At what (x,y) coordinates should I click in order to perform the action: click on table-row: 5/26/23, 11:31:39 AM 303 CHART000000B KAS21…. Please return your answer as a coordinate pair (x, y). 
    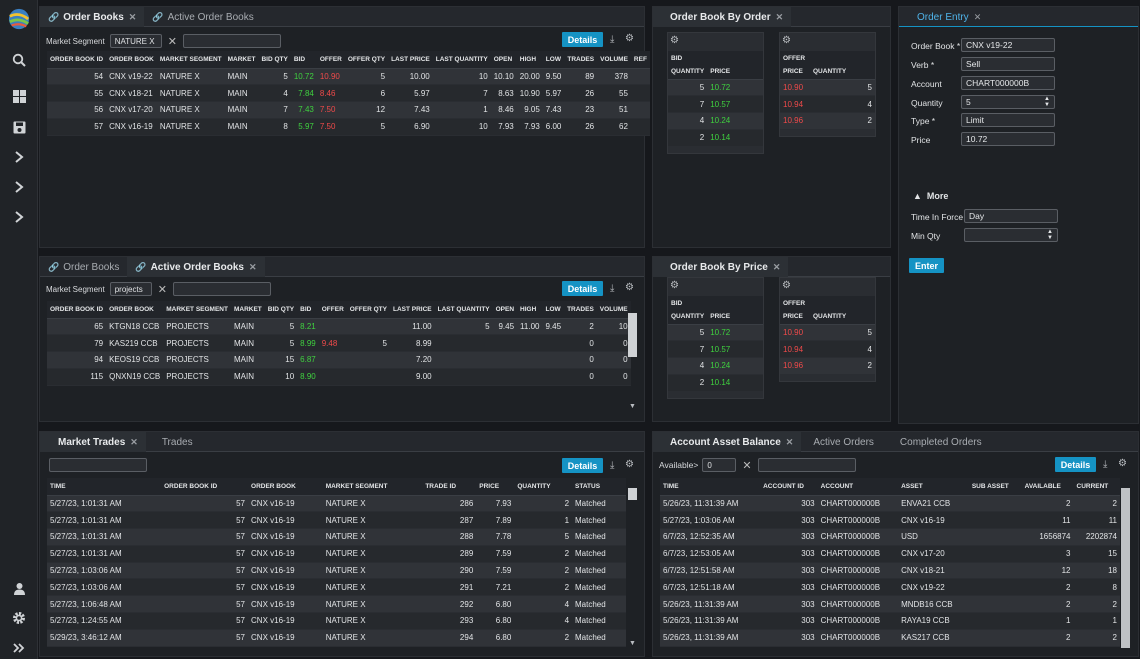
    Looking at the image, I should click on (890, 638).